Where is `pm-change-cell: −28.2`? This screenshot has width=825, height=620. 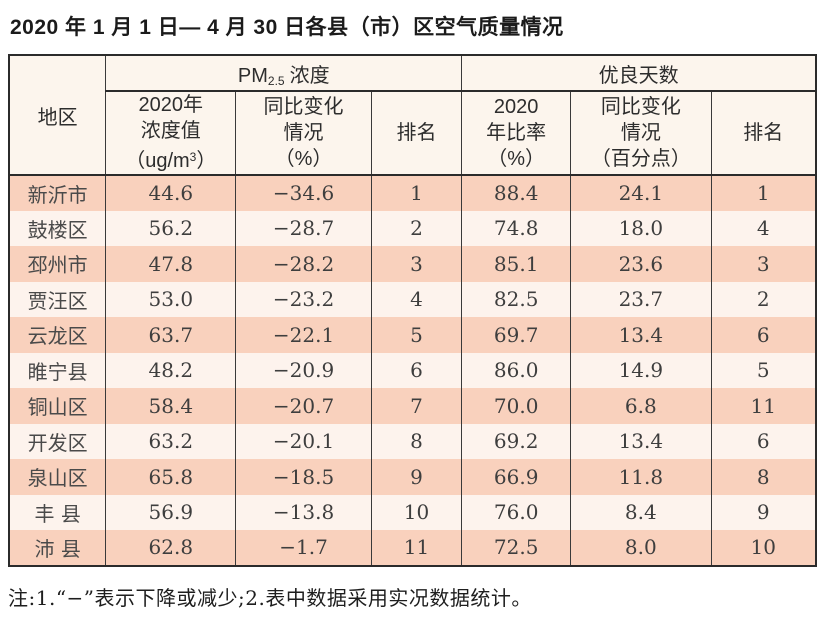
pm-change-cell: −28.2 is located at coordinates (303, 264).